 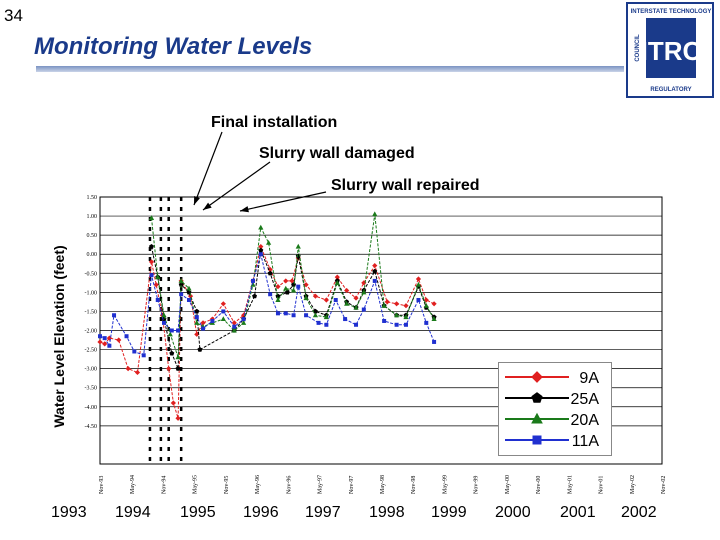 What do you see at coordinates (330, 69) in the screenshot?
I see `title-underline` at bounding box center [330, 69].